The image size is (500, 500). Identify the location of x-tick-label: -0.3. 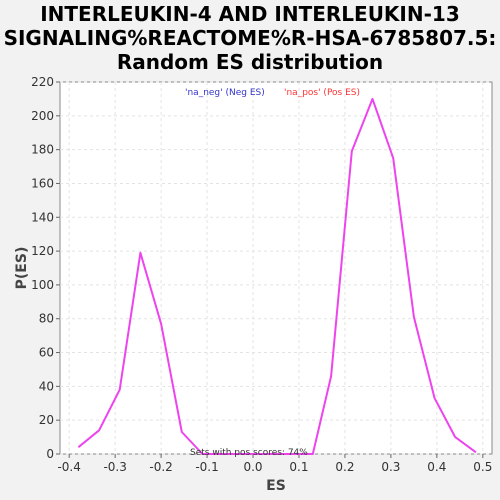
(114, 467).